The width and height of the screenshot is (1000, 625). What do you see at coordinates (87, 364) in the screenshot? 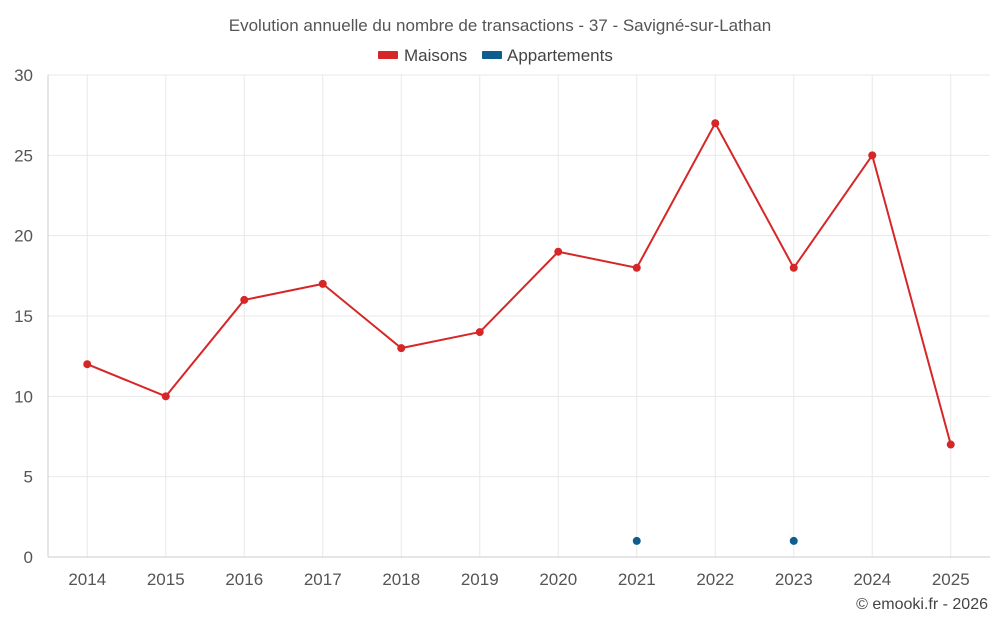
I see `data-point-maisons-2014` at bounding box center [87, 364].